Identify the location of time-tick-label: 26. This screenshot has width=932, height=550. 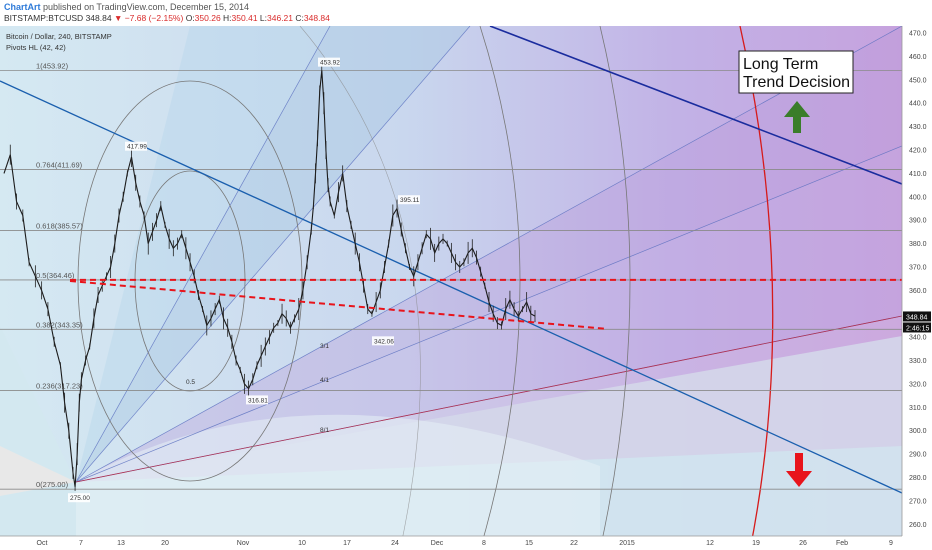
(803, 543).